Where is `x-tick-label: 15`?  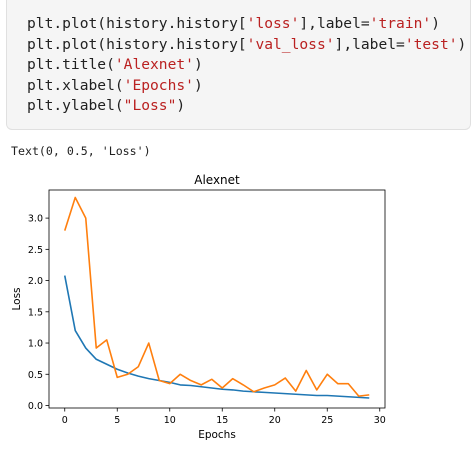 x-tick-label: 15 is located at coordinates (222, 420).